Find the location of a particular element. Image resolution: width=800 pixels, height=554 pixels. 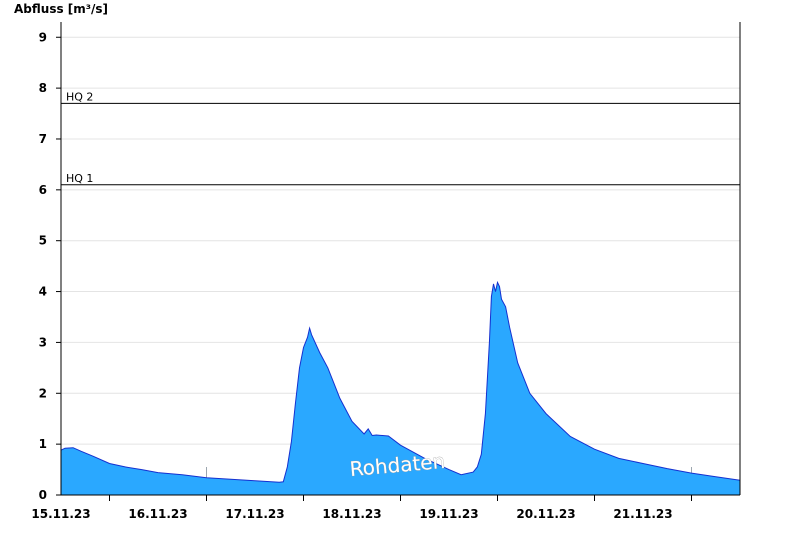

y-tick-label: 4 is located at coordinates (43, 292).